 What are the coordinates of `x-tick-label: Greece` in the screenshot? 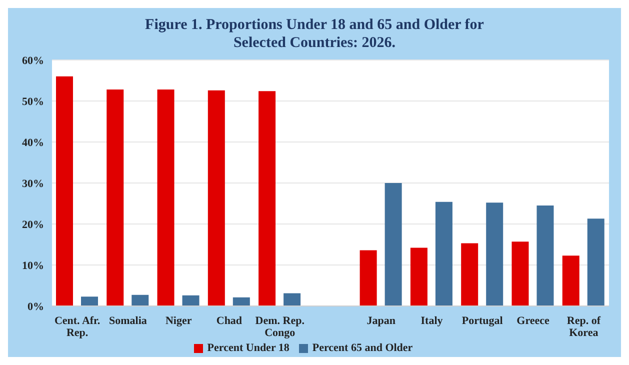 It's located at (533, 321).